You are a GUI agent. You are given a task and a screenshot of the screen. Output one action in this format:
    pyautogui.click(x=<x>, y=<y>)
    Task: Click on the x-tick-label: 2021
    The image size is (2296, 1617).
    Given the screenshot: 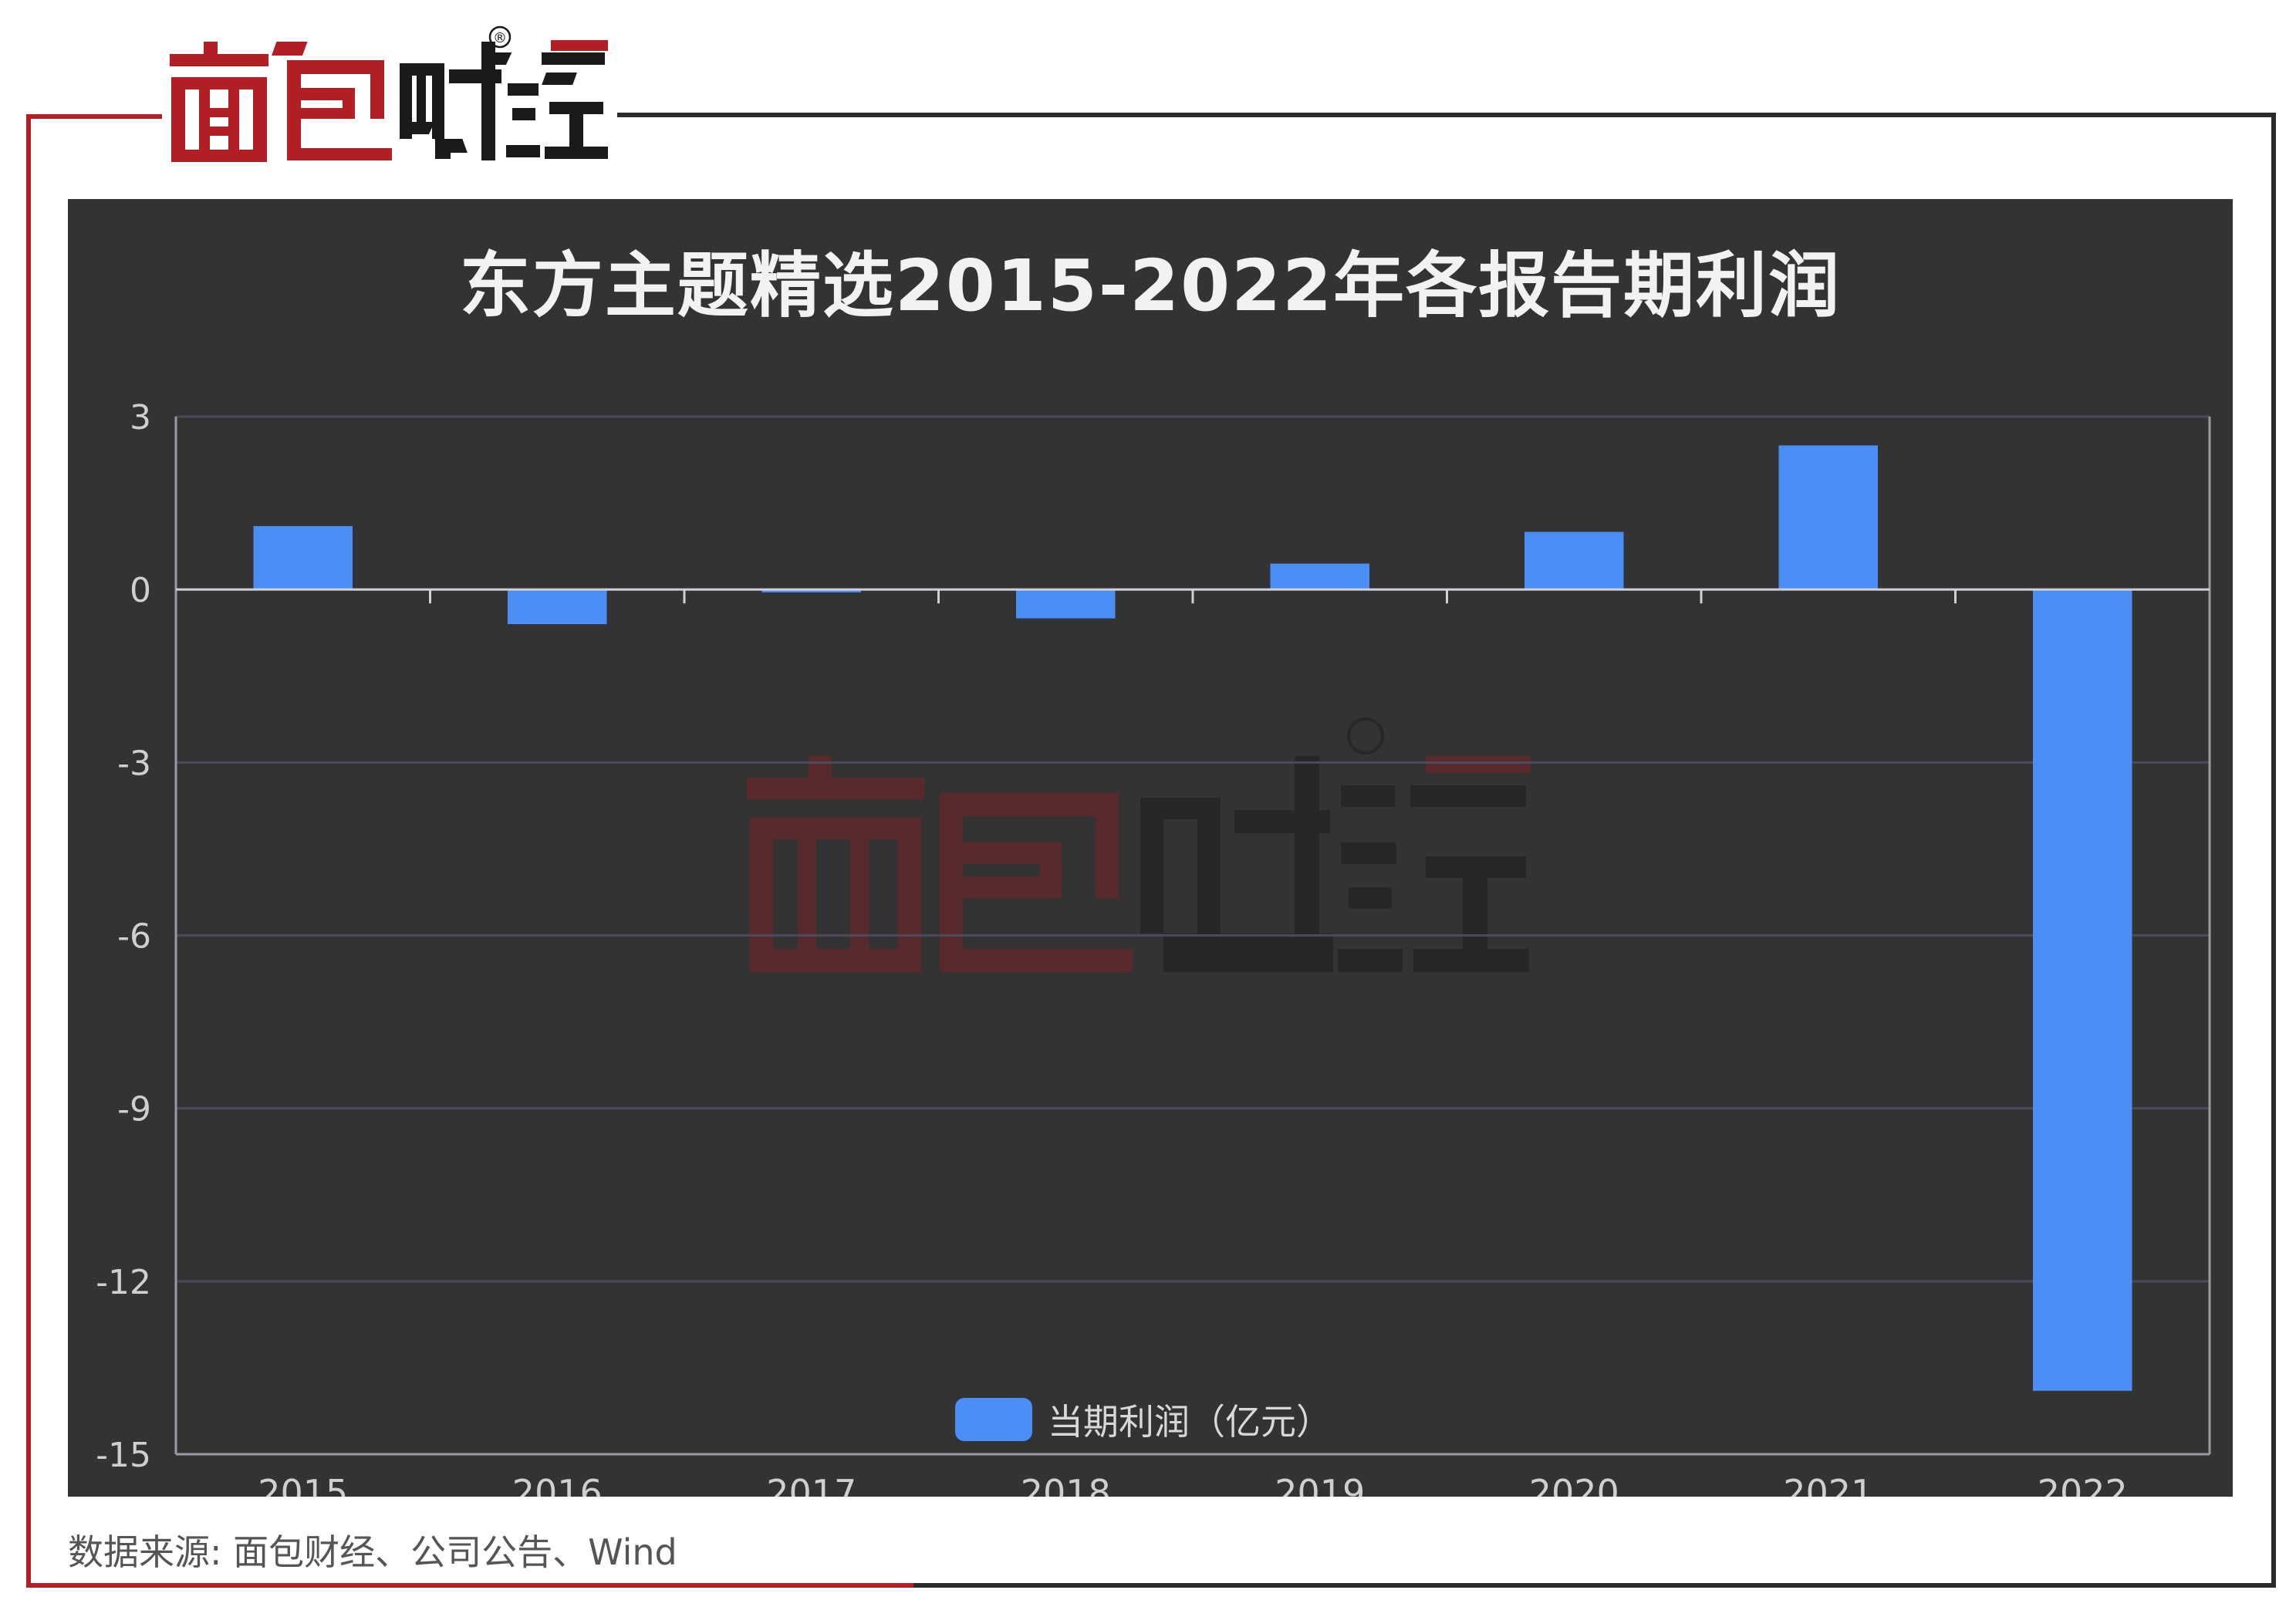 What is the action you would take?
    pyautogui.click(x=1828, y=1484)
    